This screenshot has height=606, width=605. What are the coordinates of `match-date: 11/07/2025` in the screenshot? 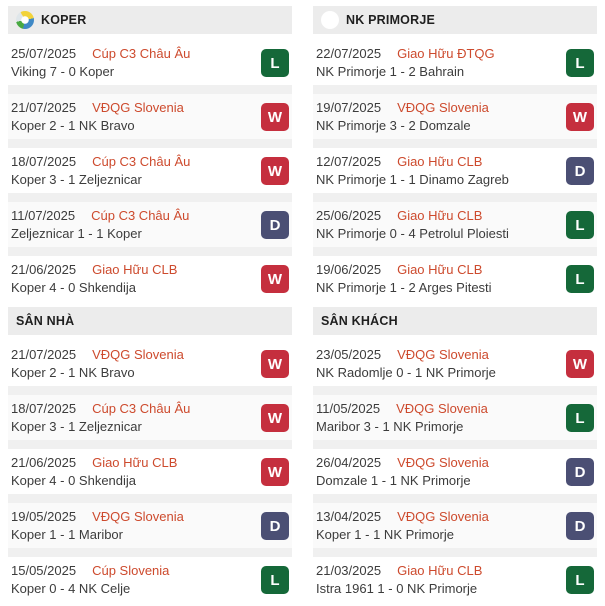 It's located at (43, 215).